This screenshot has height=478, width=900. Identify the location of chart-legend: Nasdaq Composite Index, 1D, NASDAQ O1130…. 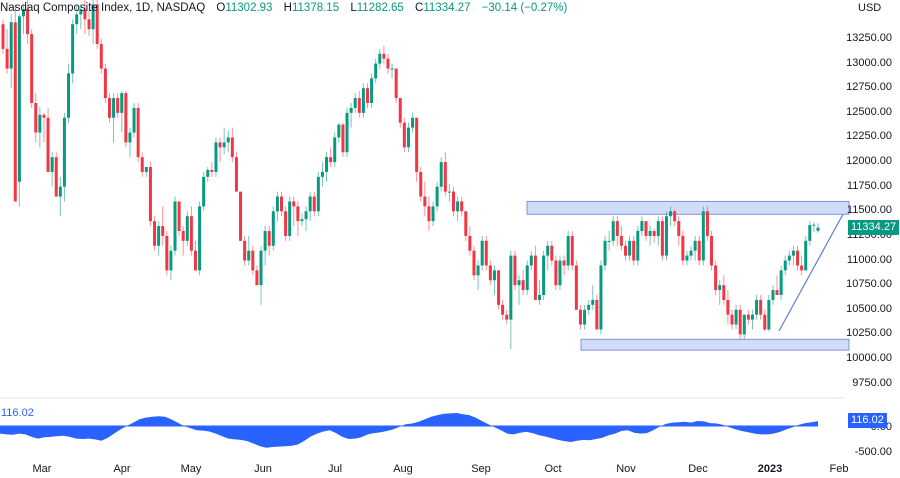
(283, 8).